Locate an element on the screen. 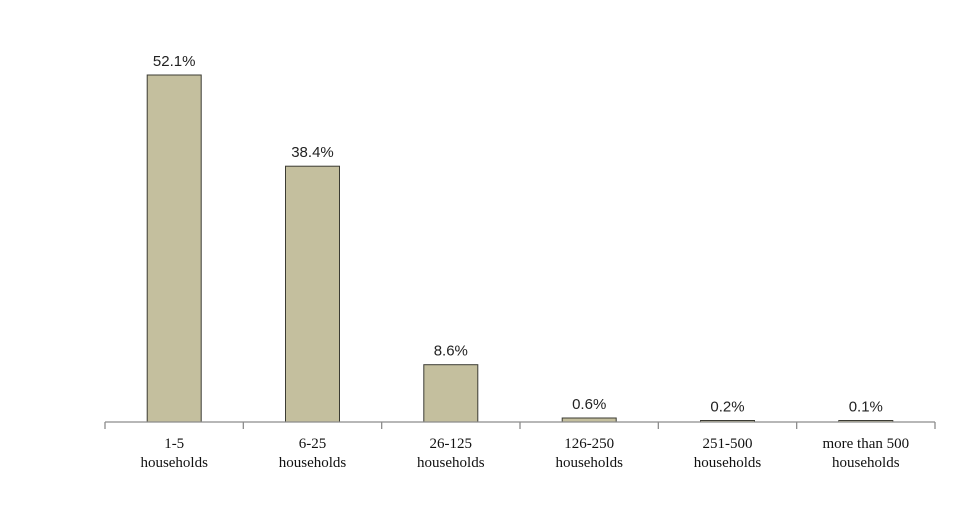  category-label-4-line-0: 251-500 is located at coordinates (728, 444).